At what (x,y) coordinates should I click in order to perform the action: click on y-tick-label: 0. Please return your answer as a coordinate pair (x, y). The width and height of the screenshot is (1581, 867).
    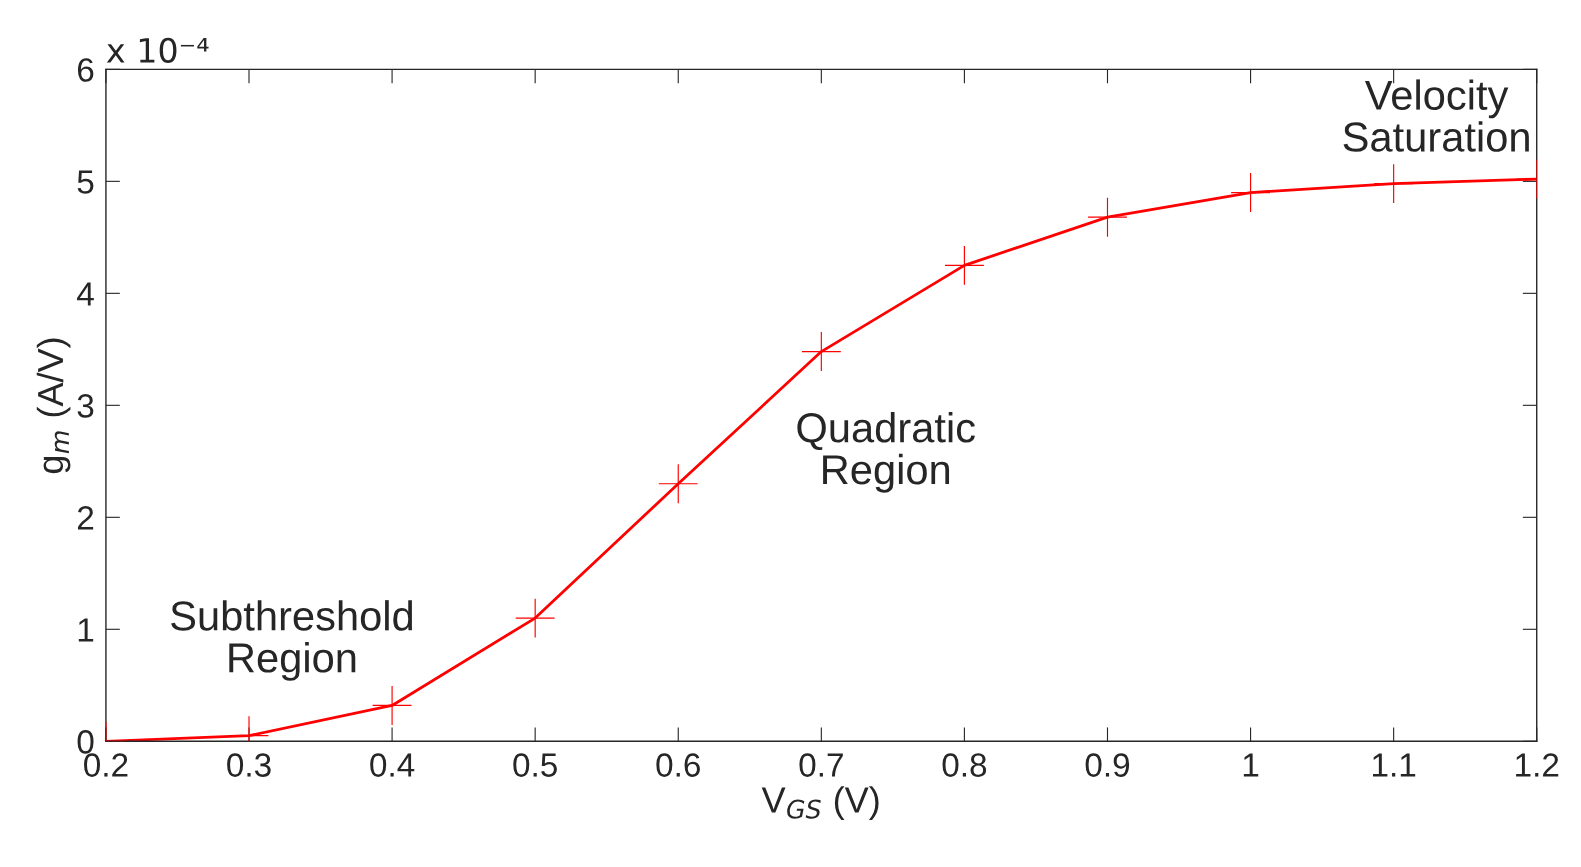
    Looking at the image, I should click on (85, 742).